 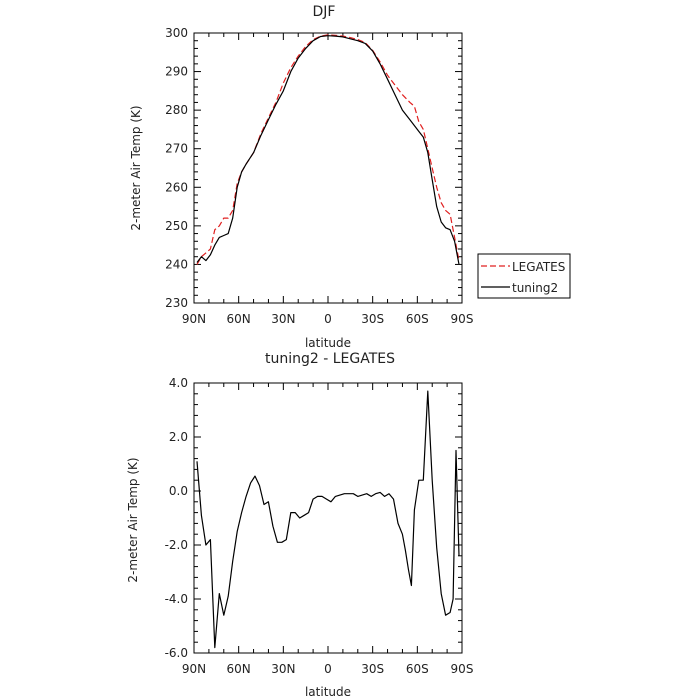 I want to click on y-tick-label: 260, so click(x=176, y=187).